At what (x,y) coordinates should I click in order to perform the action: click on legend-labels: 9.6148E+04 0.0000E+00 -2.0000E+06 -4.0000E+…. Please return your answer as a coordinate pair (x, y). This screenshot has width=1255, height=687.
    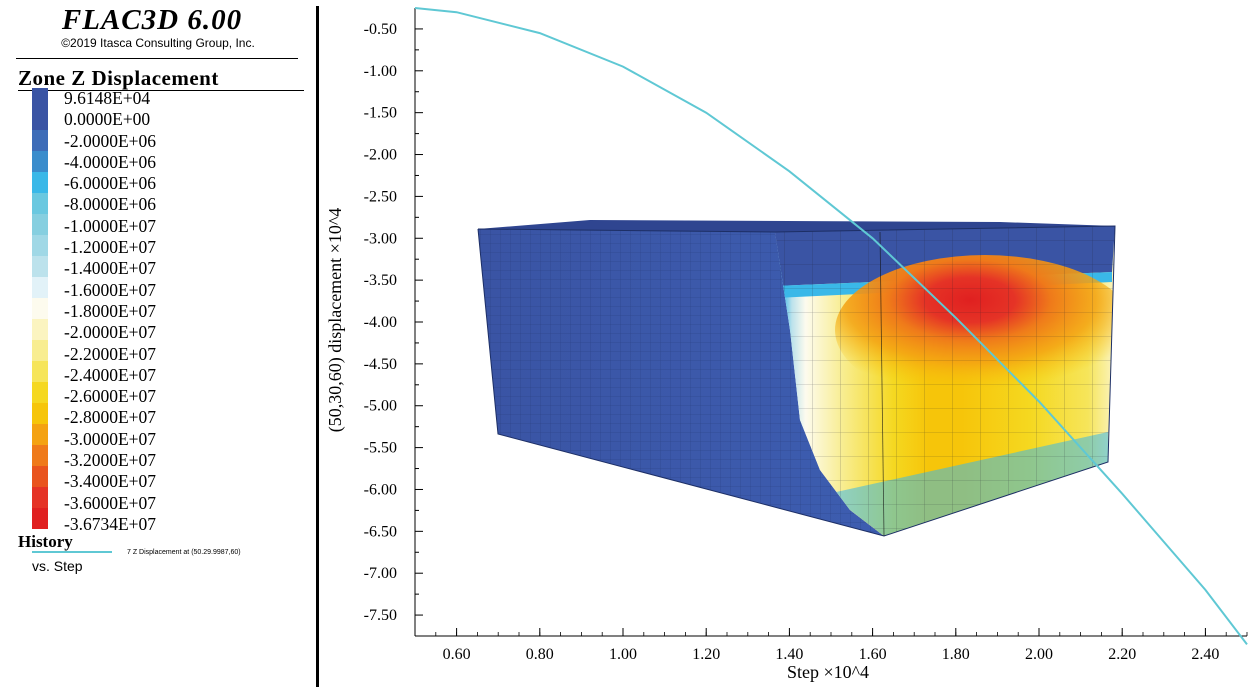
    Looking at the image, I should click on (110, 311).